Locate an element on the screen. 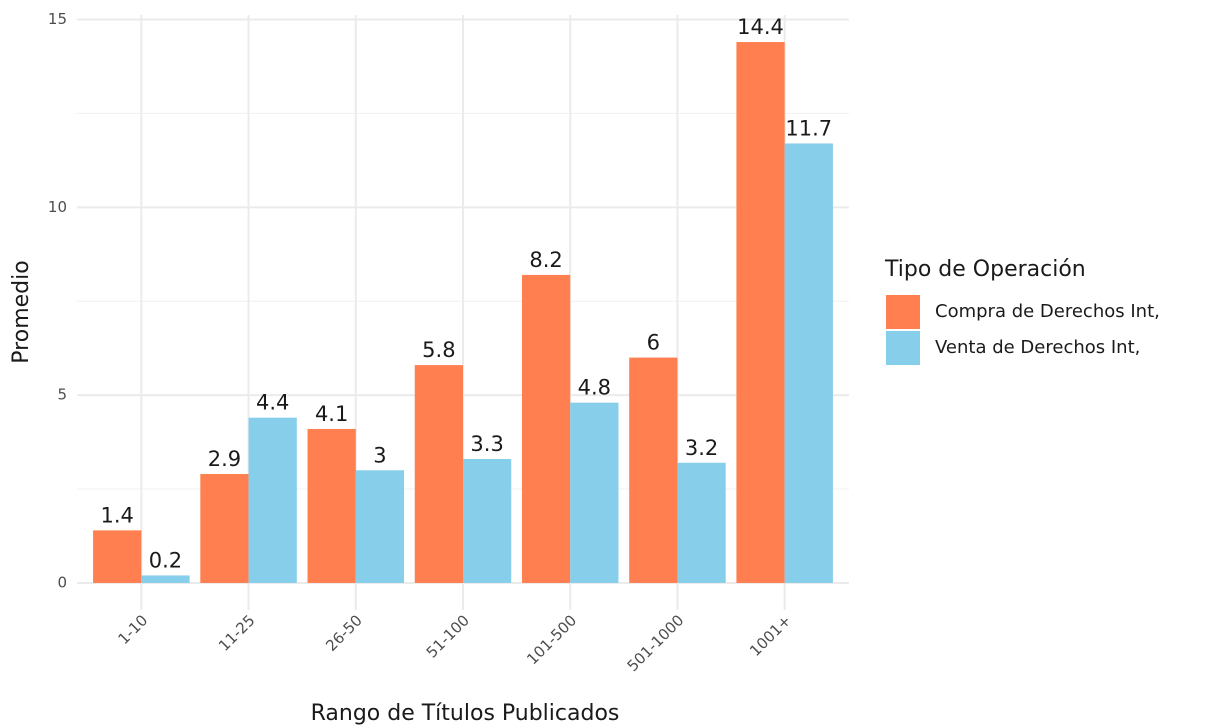  value-label: 8.2 is located at coordinates (545, 260).